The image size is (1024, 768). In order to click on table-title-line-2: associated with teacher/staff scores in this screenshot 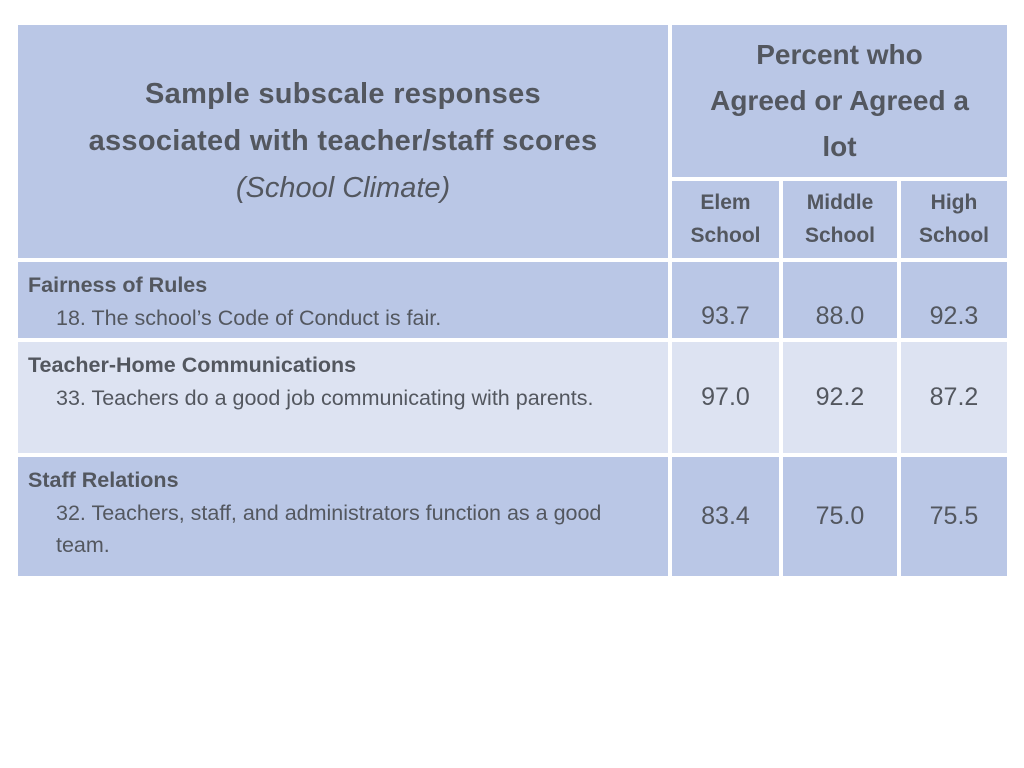, I will do `click(343, 141)`.